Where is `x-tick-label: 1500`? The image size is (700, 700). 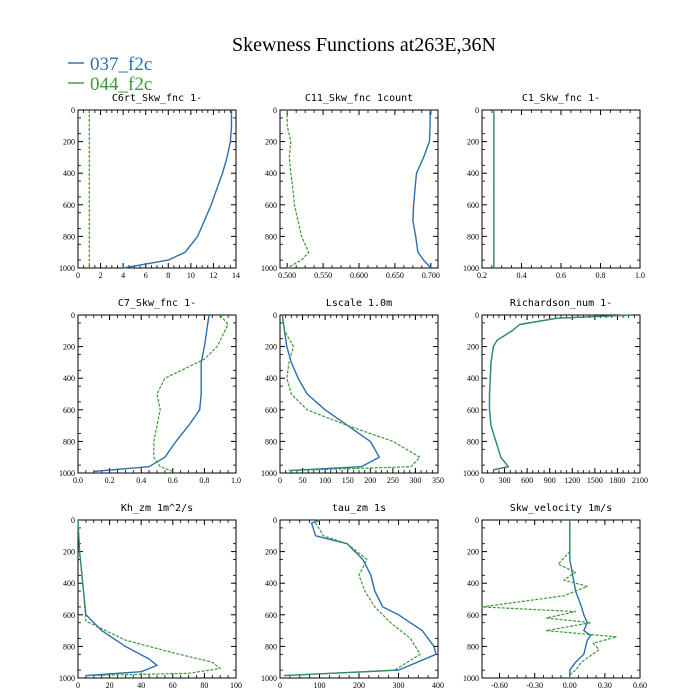 x-tick-label: 1500 is located at coordinates (595, 480).